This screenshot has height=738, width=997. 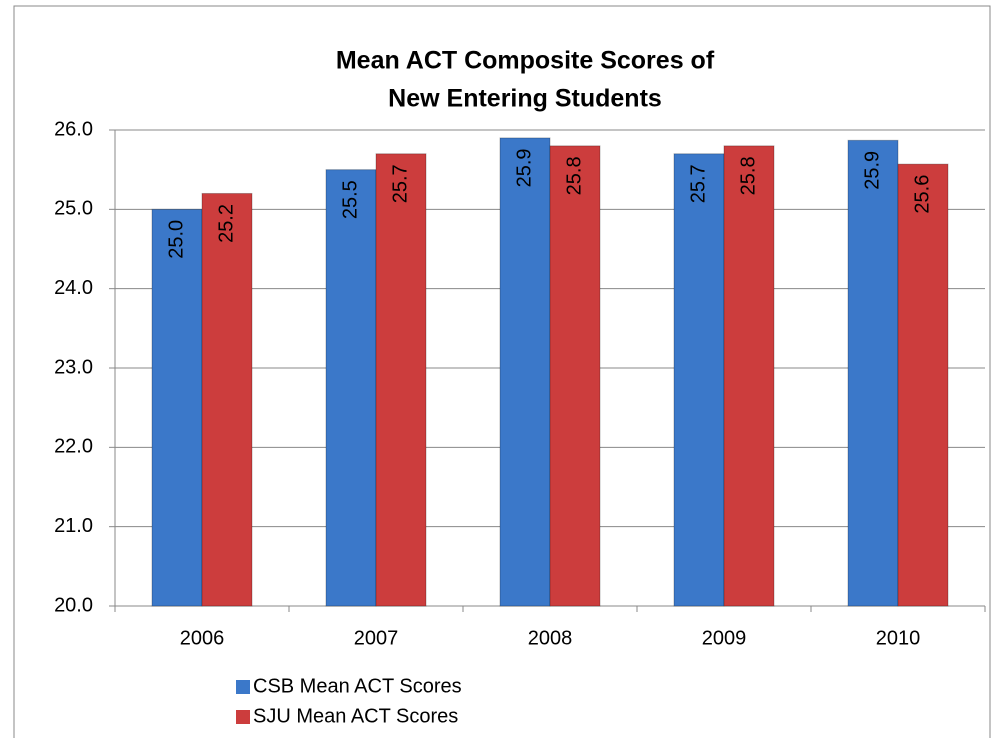 What do you see at coordinates (922, 194) in the screenshot?
I see `value-label: 25.6` at bounding box center [922, 194].